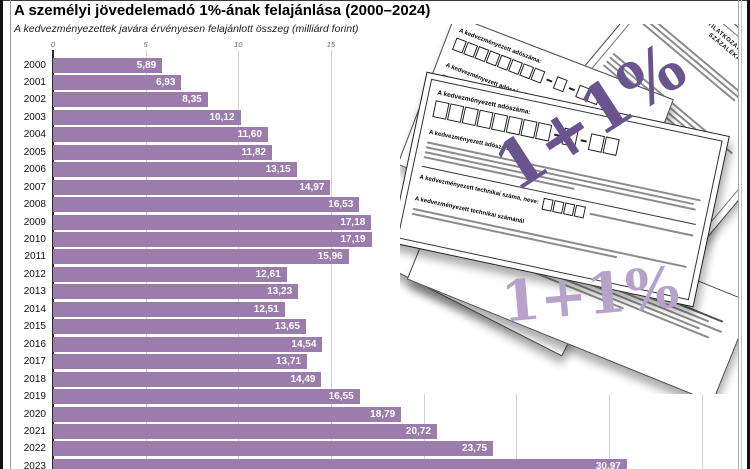 Image resolution: width=750 pixels, height=469 pixels. I want to click on chart-row: 2008 16,53, so click(184, 205).